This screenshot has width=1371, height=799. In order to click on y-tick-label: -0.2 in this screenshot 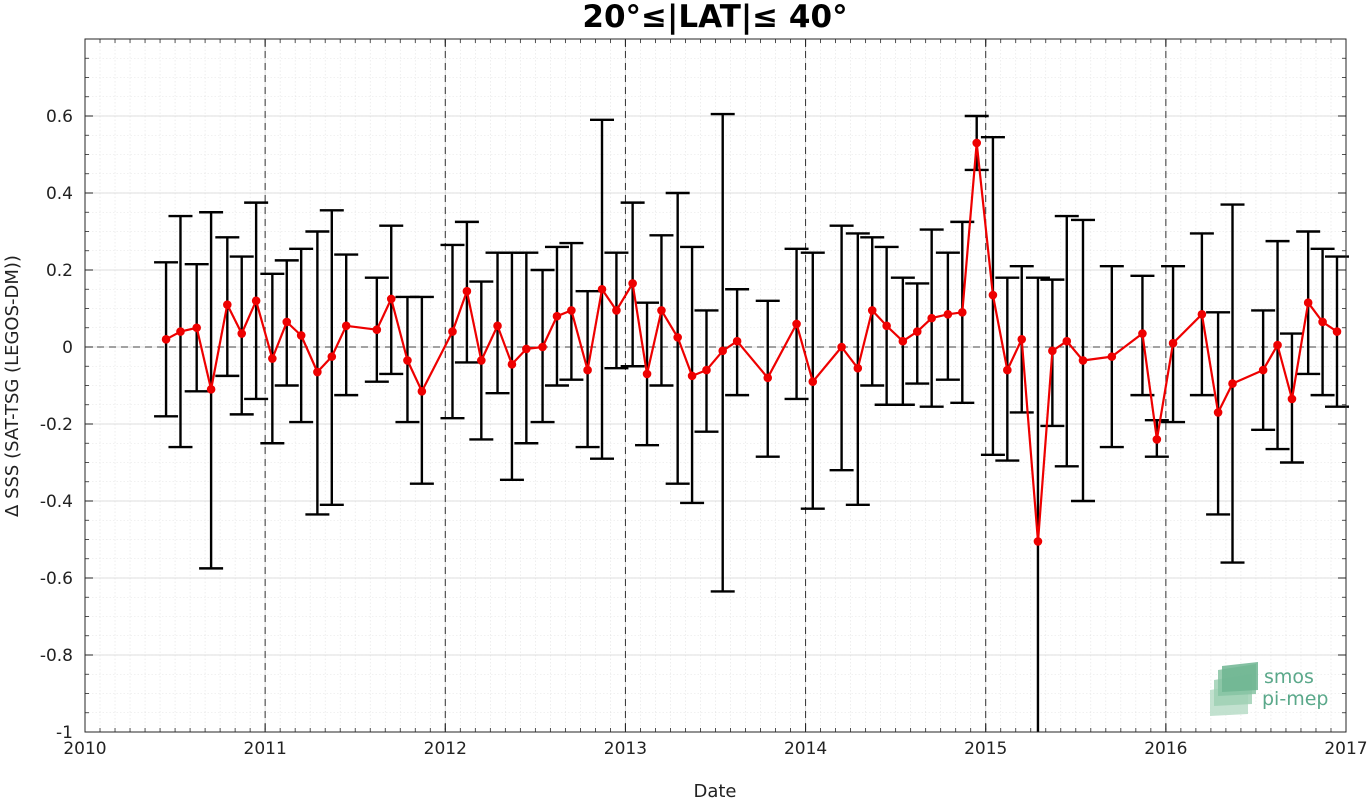, I will do `click(56, 425)`.